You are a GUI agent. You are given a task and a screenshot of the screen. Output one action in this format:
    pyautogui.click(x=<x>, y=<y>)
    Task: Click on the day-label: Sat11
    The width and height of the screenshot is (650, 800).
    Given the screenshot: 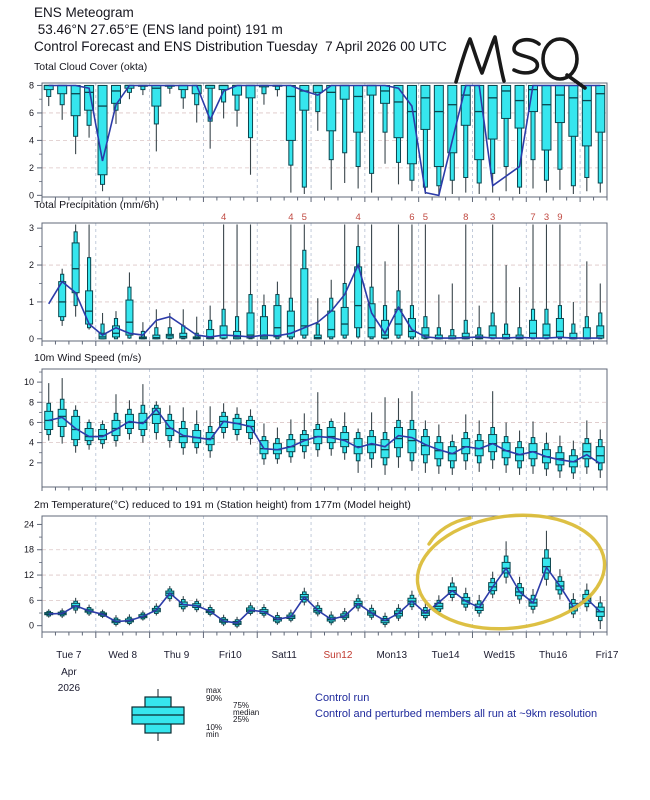 What is the action you would take?
    pyautogui.click(x=284, y=655)
    